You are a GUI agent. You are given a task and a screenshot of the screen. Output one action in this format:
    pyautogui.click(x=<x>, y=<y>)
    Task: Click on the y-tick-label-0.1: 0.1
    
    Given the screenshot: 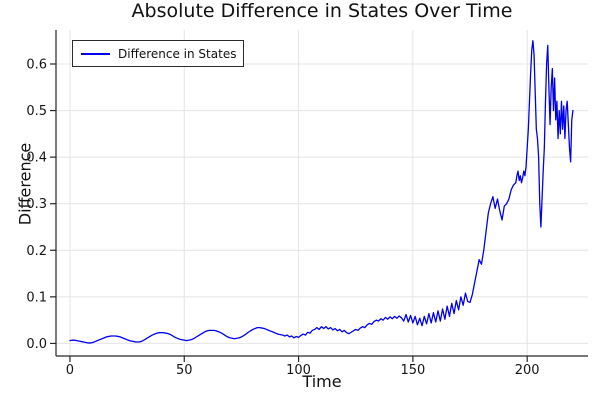 What is the action you would take?
    pyautogui.click(x=36, y=297)
    